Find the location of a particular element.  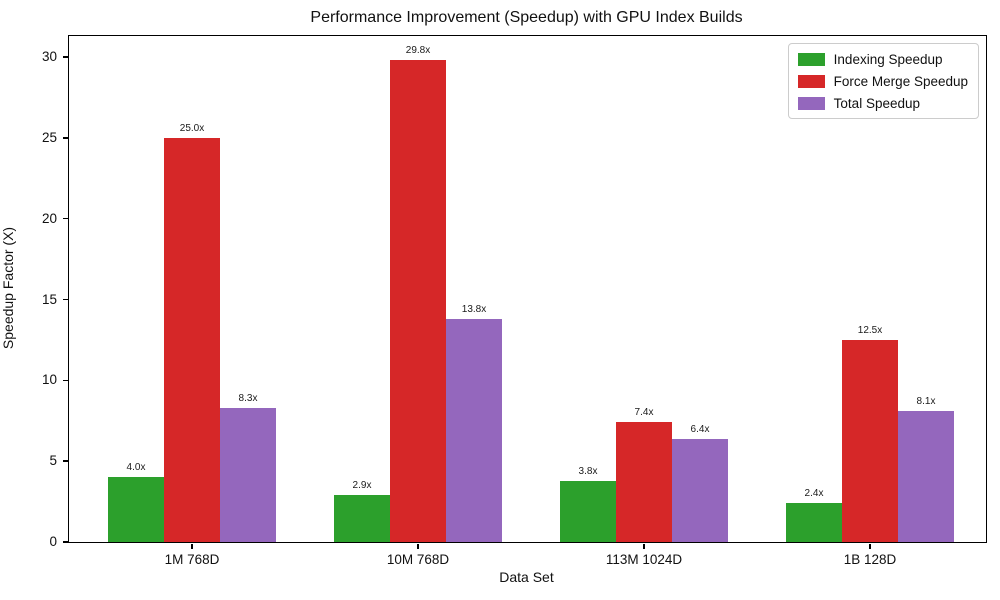

x-tick-label-1m-768d: 1M 768D is located at coordinates (192, 559).